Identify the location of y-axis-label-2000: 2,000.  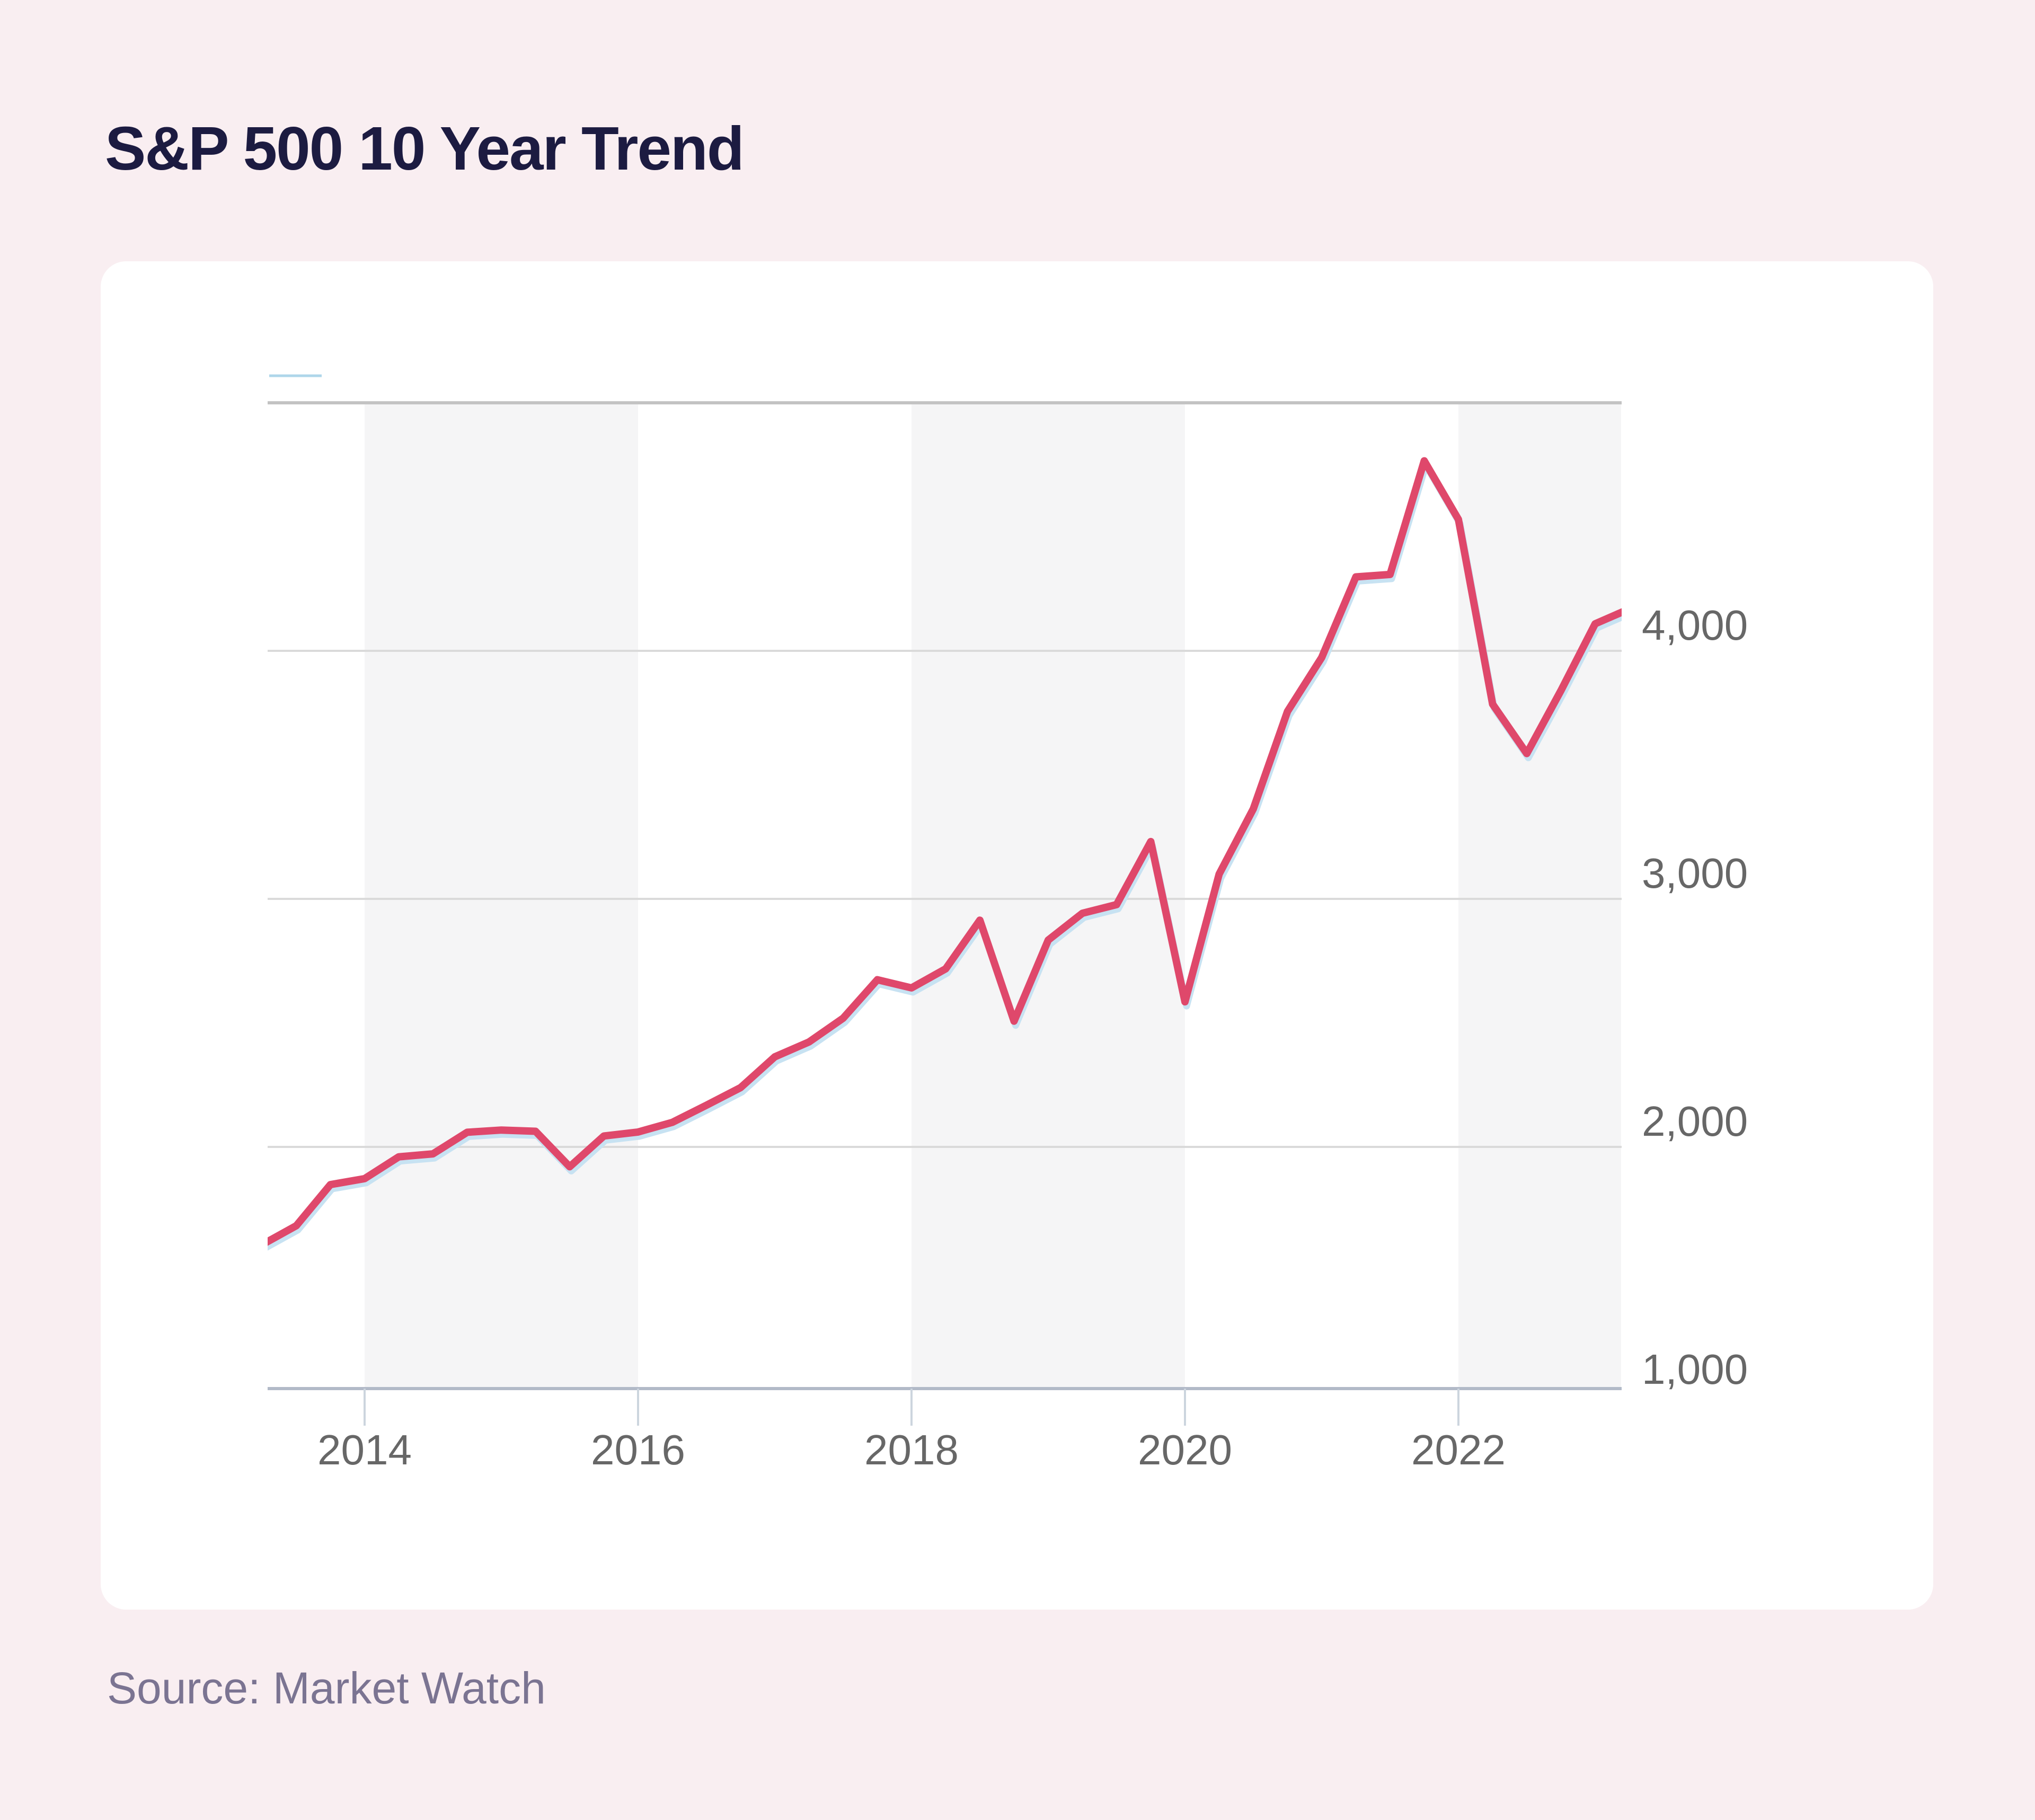
(1695, 1121).